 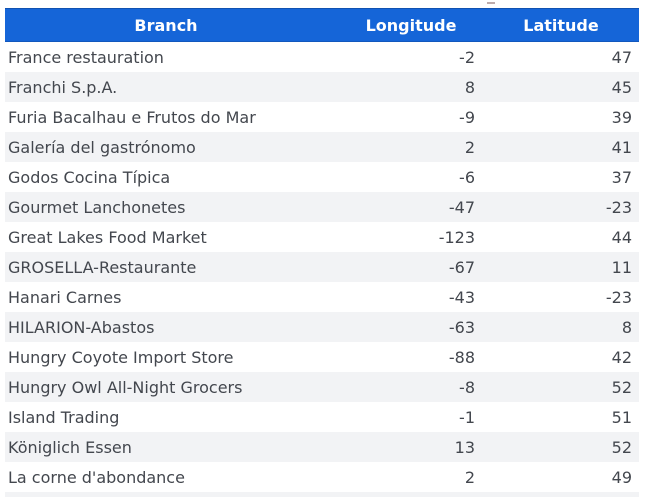 What do you see at coordinates (456, 237) in the screenshot?
I see `longitude-cell: -123` at bounding box center [456, 237].